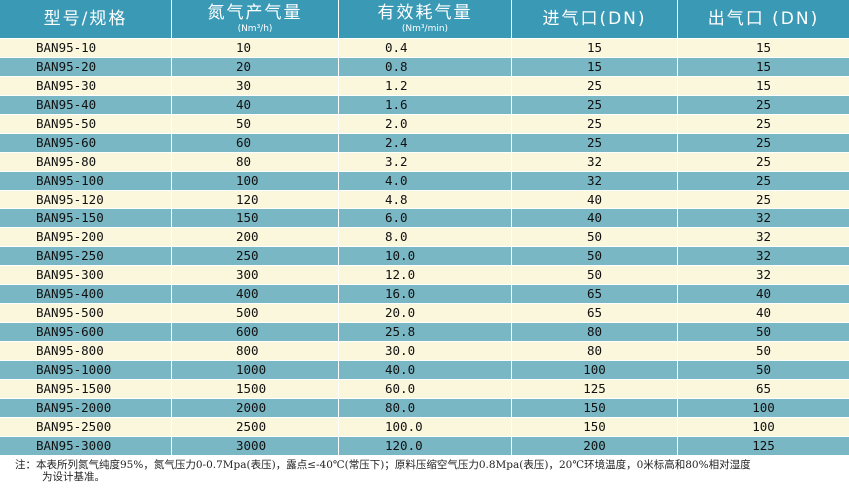 The image size is (849, 488). Describe the element at coordinates (255, 407) in the screenshot. I see `cell-nitrogen-output: 2000` at that location.